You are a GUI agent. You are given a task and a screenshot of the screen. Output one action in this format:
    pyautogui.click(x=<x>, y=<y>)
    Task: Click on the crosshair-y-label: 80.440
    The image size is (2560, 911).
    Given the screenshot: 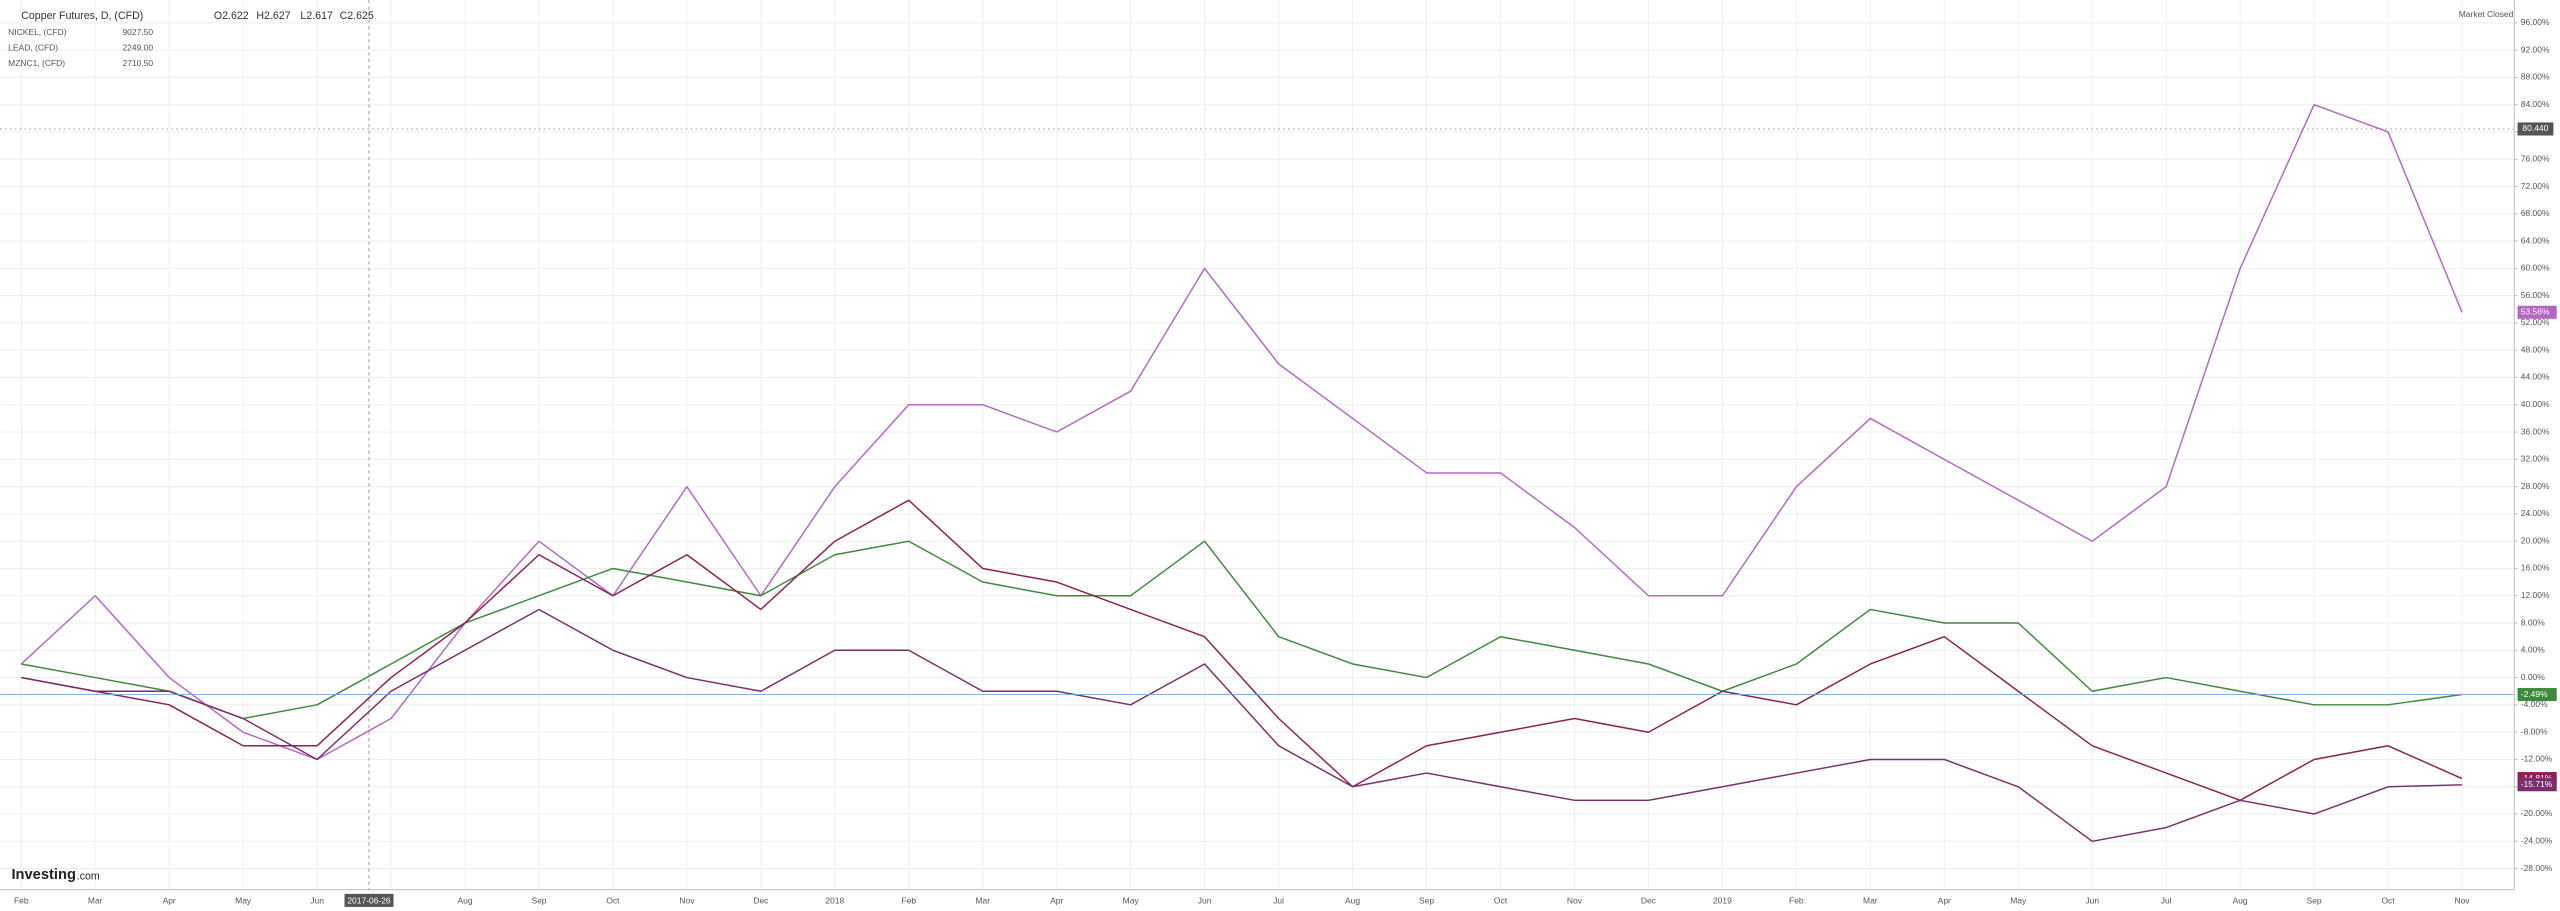 What is the action you would take?
    pyautogui.click(x=2535, y=128)
    